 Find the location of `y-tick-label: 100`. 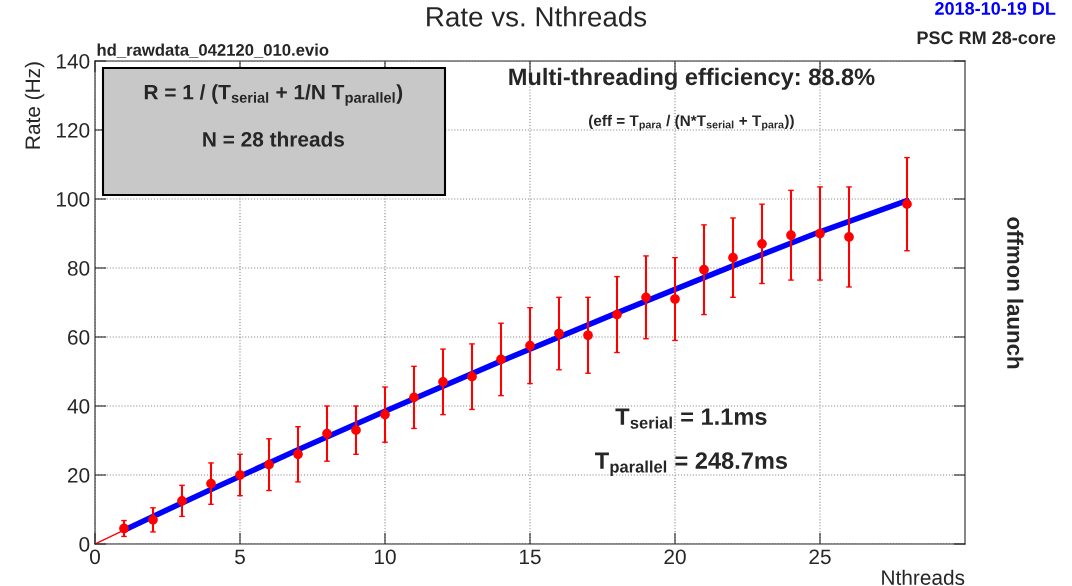

y-tick-label: 100 is located at coordinates (73, 199).